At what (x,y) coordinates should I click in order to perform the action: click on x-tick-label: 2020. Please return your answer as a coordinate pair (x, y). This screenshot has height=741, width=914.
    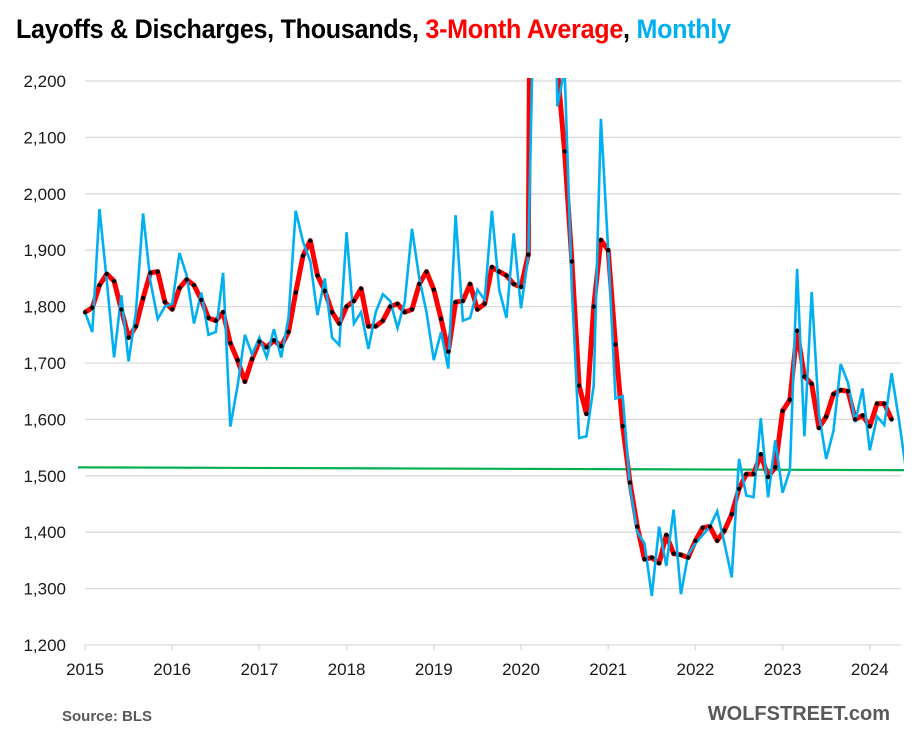
    Looking at the image, I should click on (521, 669).